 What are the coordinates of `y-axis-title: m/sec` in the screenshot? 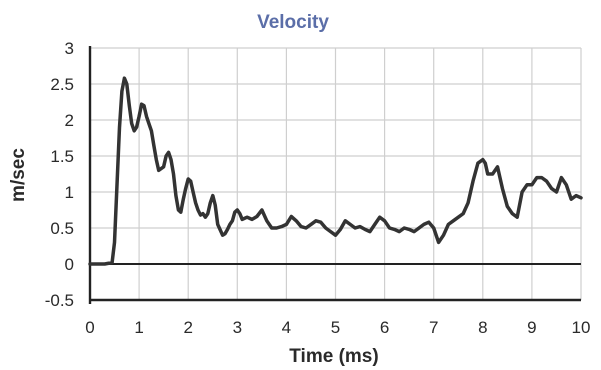 It's located at (18, 175).